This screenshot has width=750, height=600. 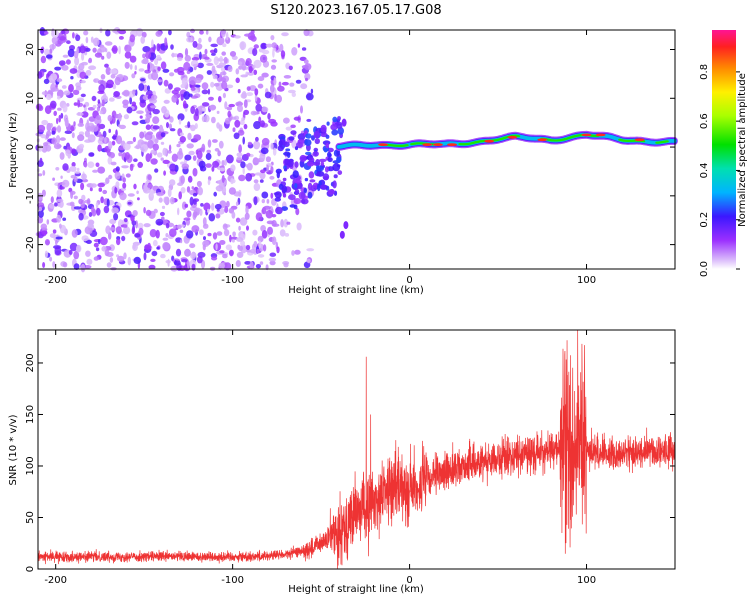 What do you see at coordinates (704, 72) in the screenshot?
I see `colorbar-tick-label: 0.8` at bounding box center [704, 72].